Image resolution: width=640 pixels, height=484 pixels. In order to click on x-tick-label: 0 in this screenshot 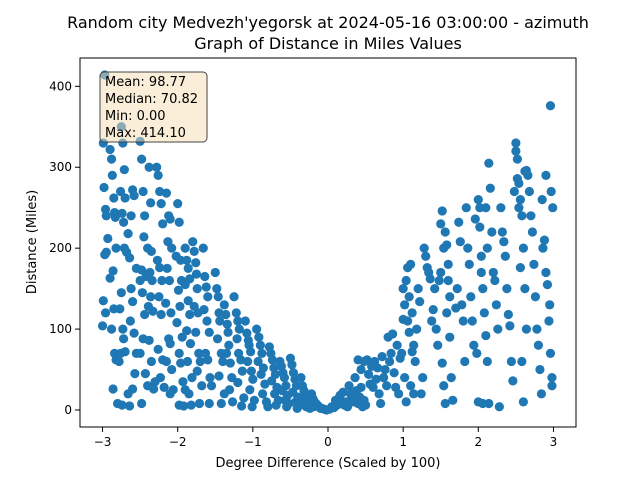, I will do `click(328, 442)`.